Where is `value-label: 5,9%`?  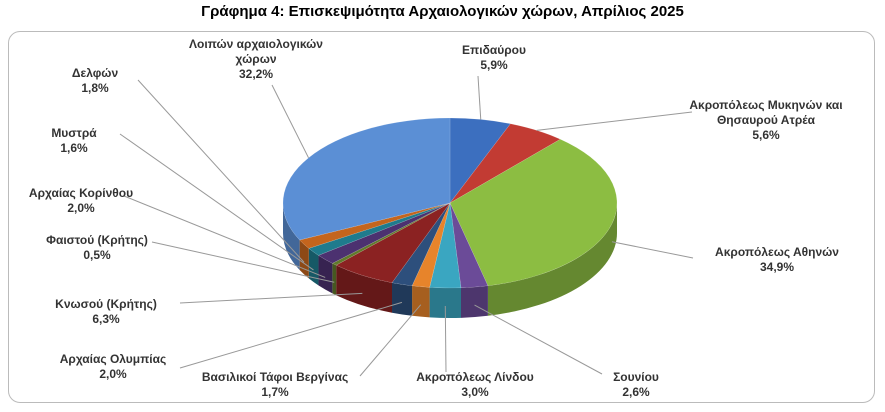
value-label: 5,9% is located at coordinates (494, 65).